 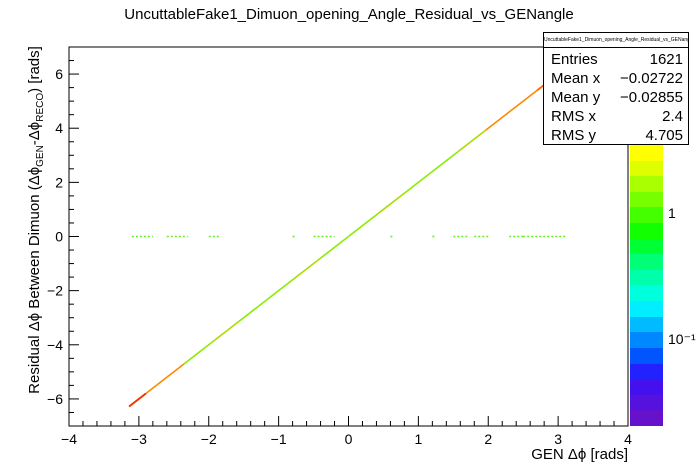 I want to click on y-tick-label: 6, so click(x=59, y=74).